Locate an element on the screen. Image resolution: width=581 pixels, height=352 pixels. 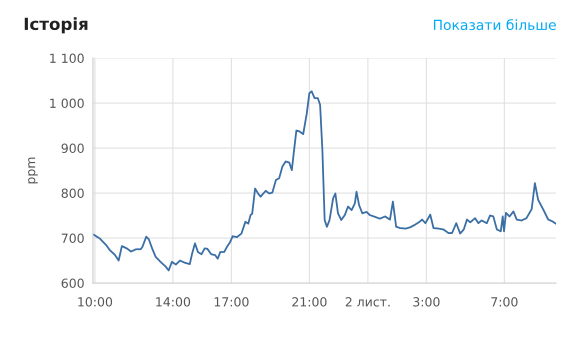
y-tick-label: 700 is located at coordinates (73, 238).